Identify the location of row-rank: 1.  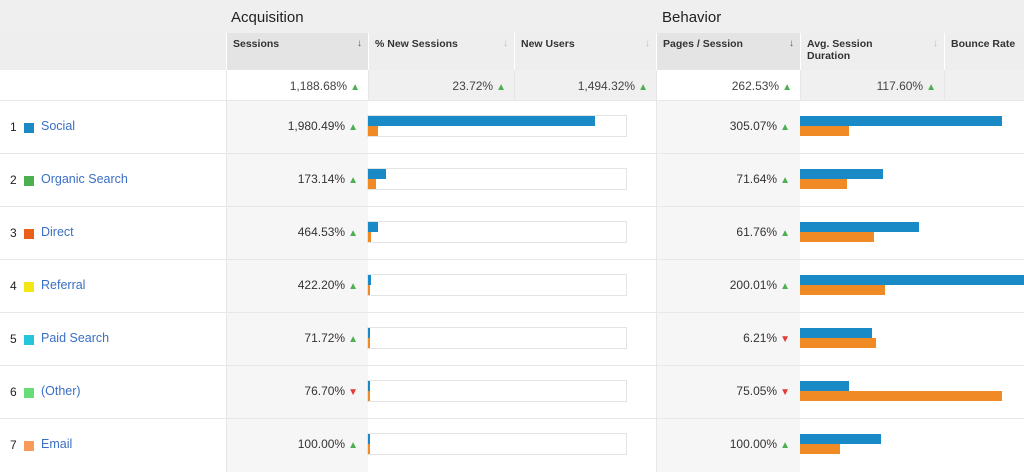
(13, 127).